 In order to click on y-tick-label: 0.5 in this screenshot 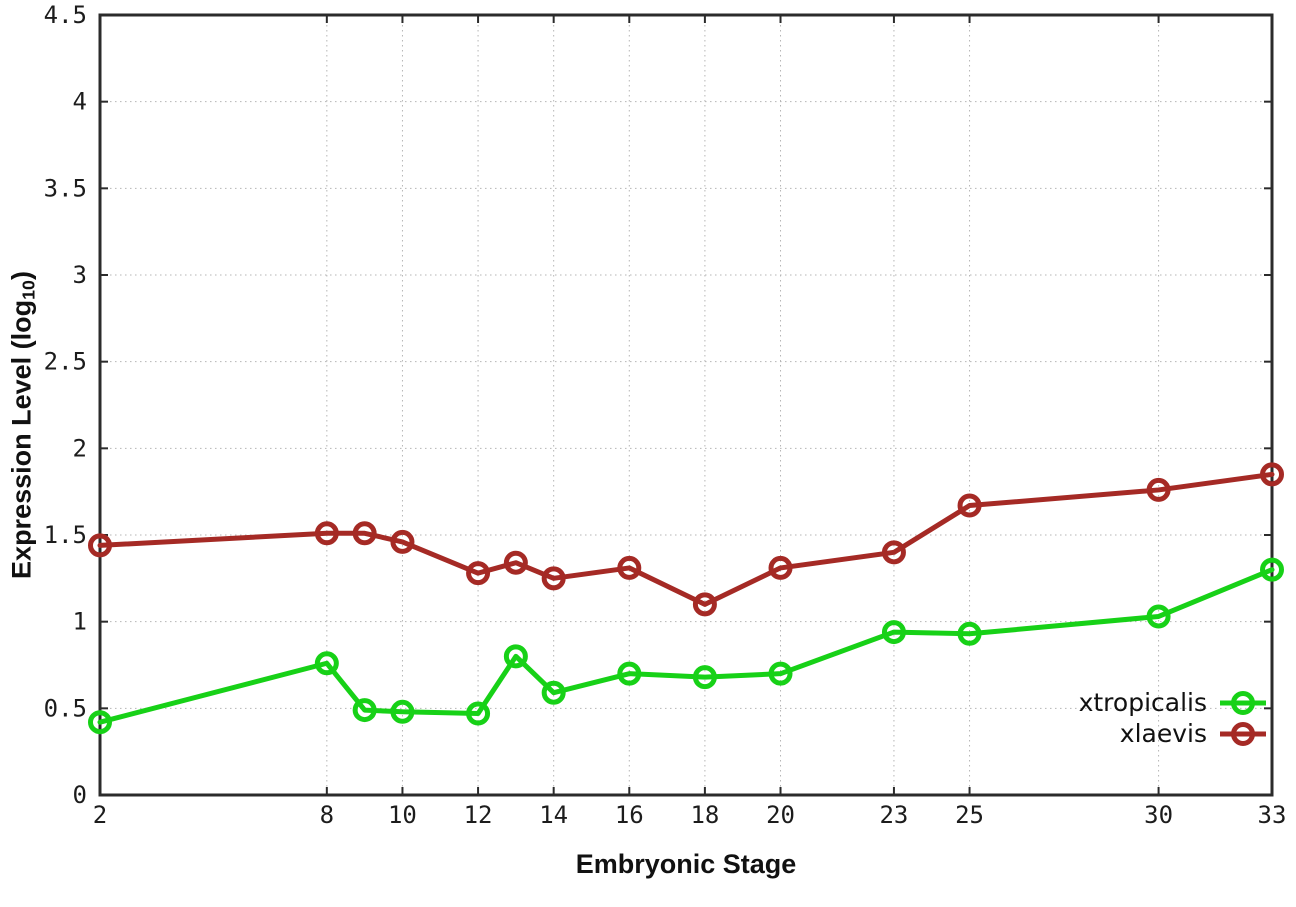, I will do `click(65, 708)`.